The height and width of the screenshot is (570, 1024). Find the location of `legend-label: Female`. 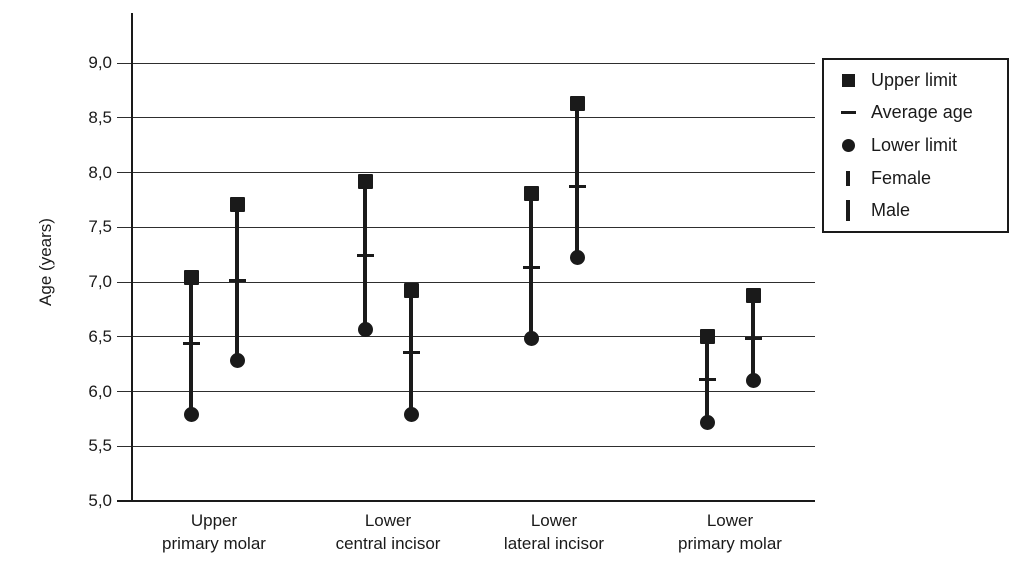

legend-label: Female is located at coordinates (901, 177).